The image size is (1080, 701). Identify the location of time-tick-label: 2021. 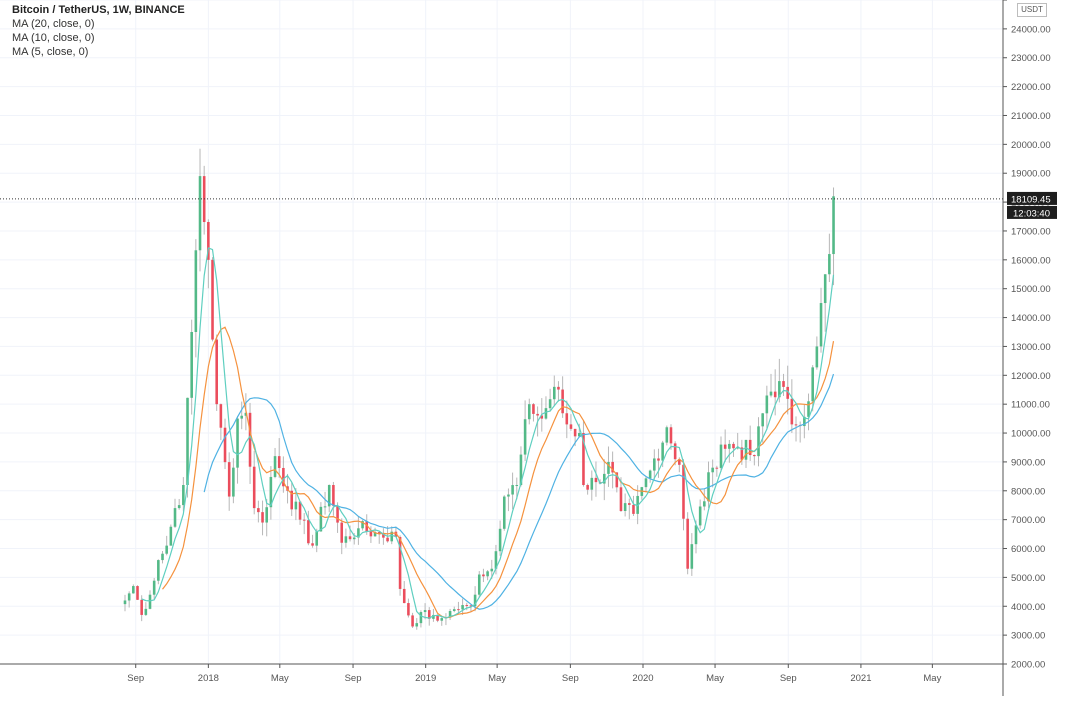
(860, 678).